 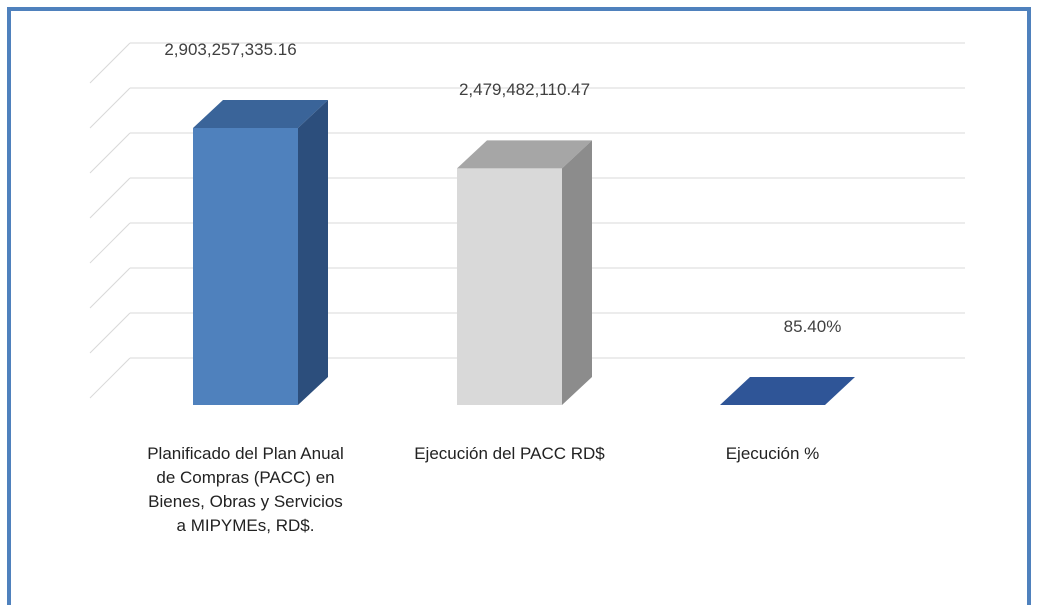 What do you see at coordinates (772, 453) in the screenshot?
I see `x-tick-label: Ejecución %` at bounding box center [772, 453].